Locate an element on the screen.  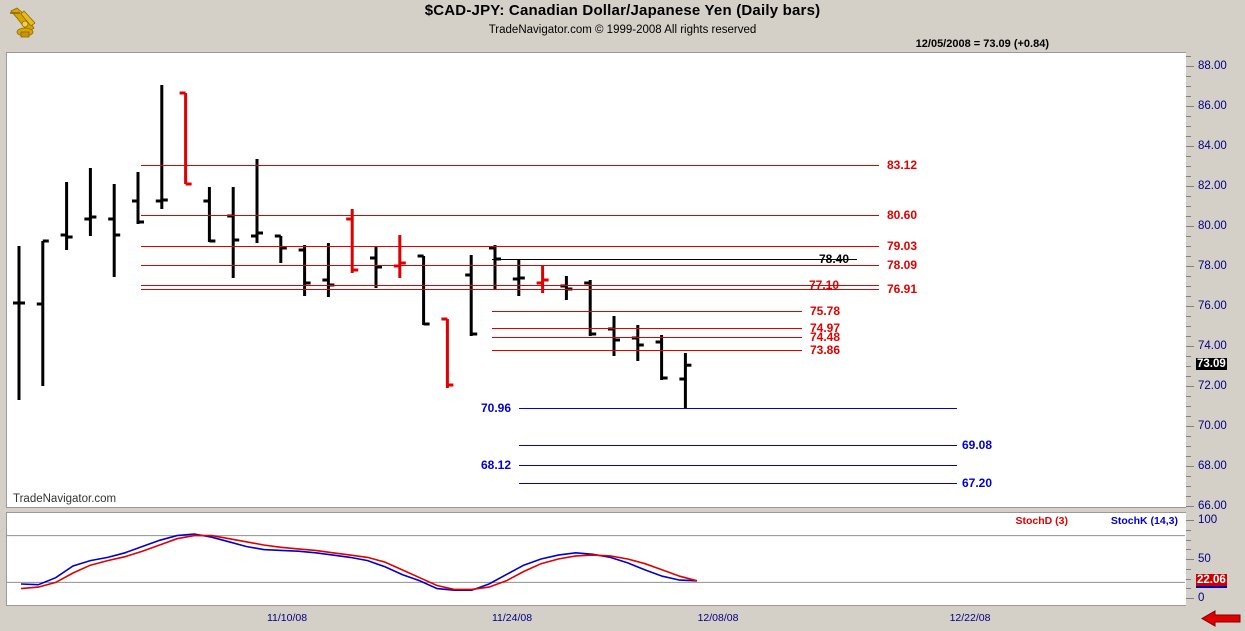
price-axis-label: 80.00 is located at coordinates (1212, 226).